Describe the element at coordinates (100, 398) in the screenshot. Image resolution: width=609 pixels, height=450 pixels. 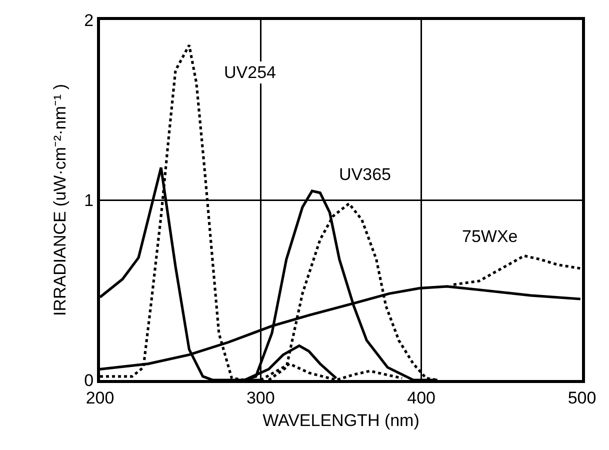
I see `x-tick-label: 200` at that location.